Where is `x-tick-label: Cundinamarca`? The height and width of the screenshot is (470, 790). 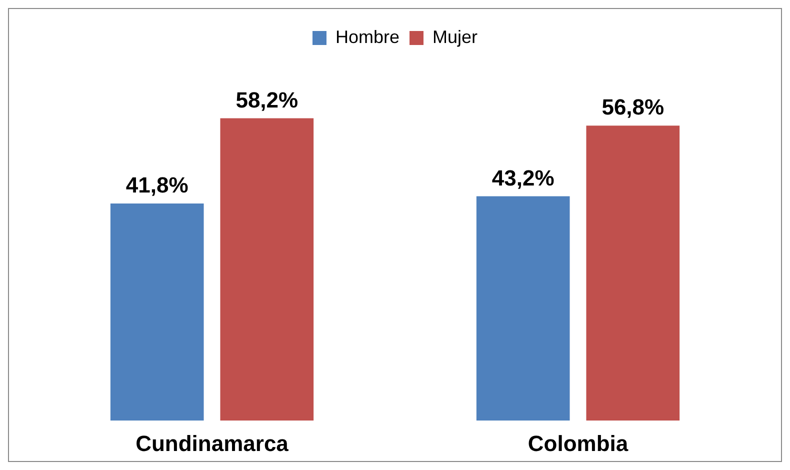
x-tick-label: Cundinamarca is located at coordinates (213, 443).